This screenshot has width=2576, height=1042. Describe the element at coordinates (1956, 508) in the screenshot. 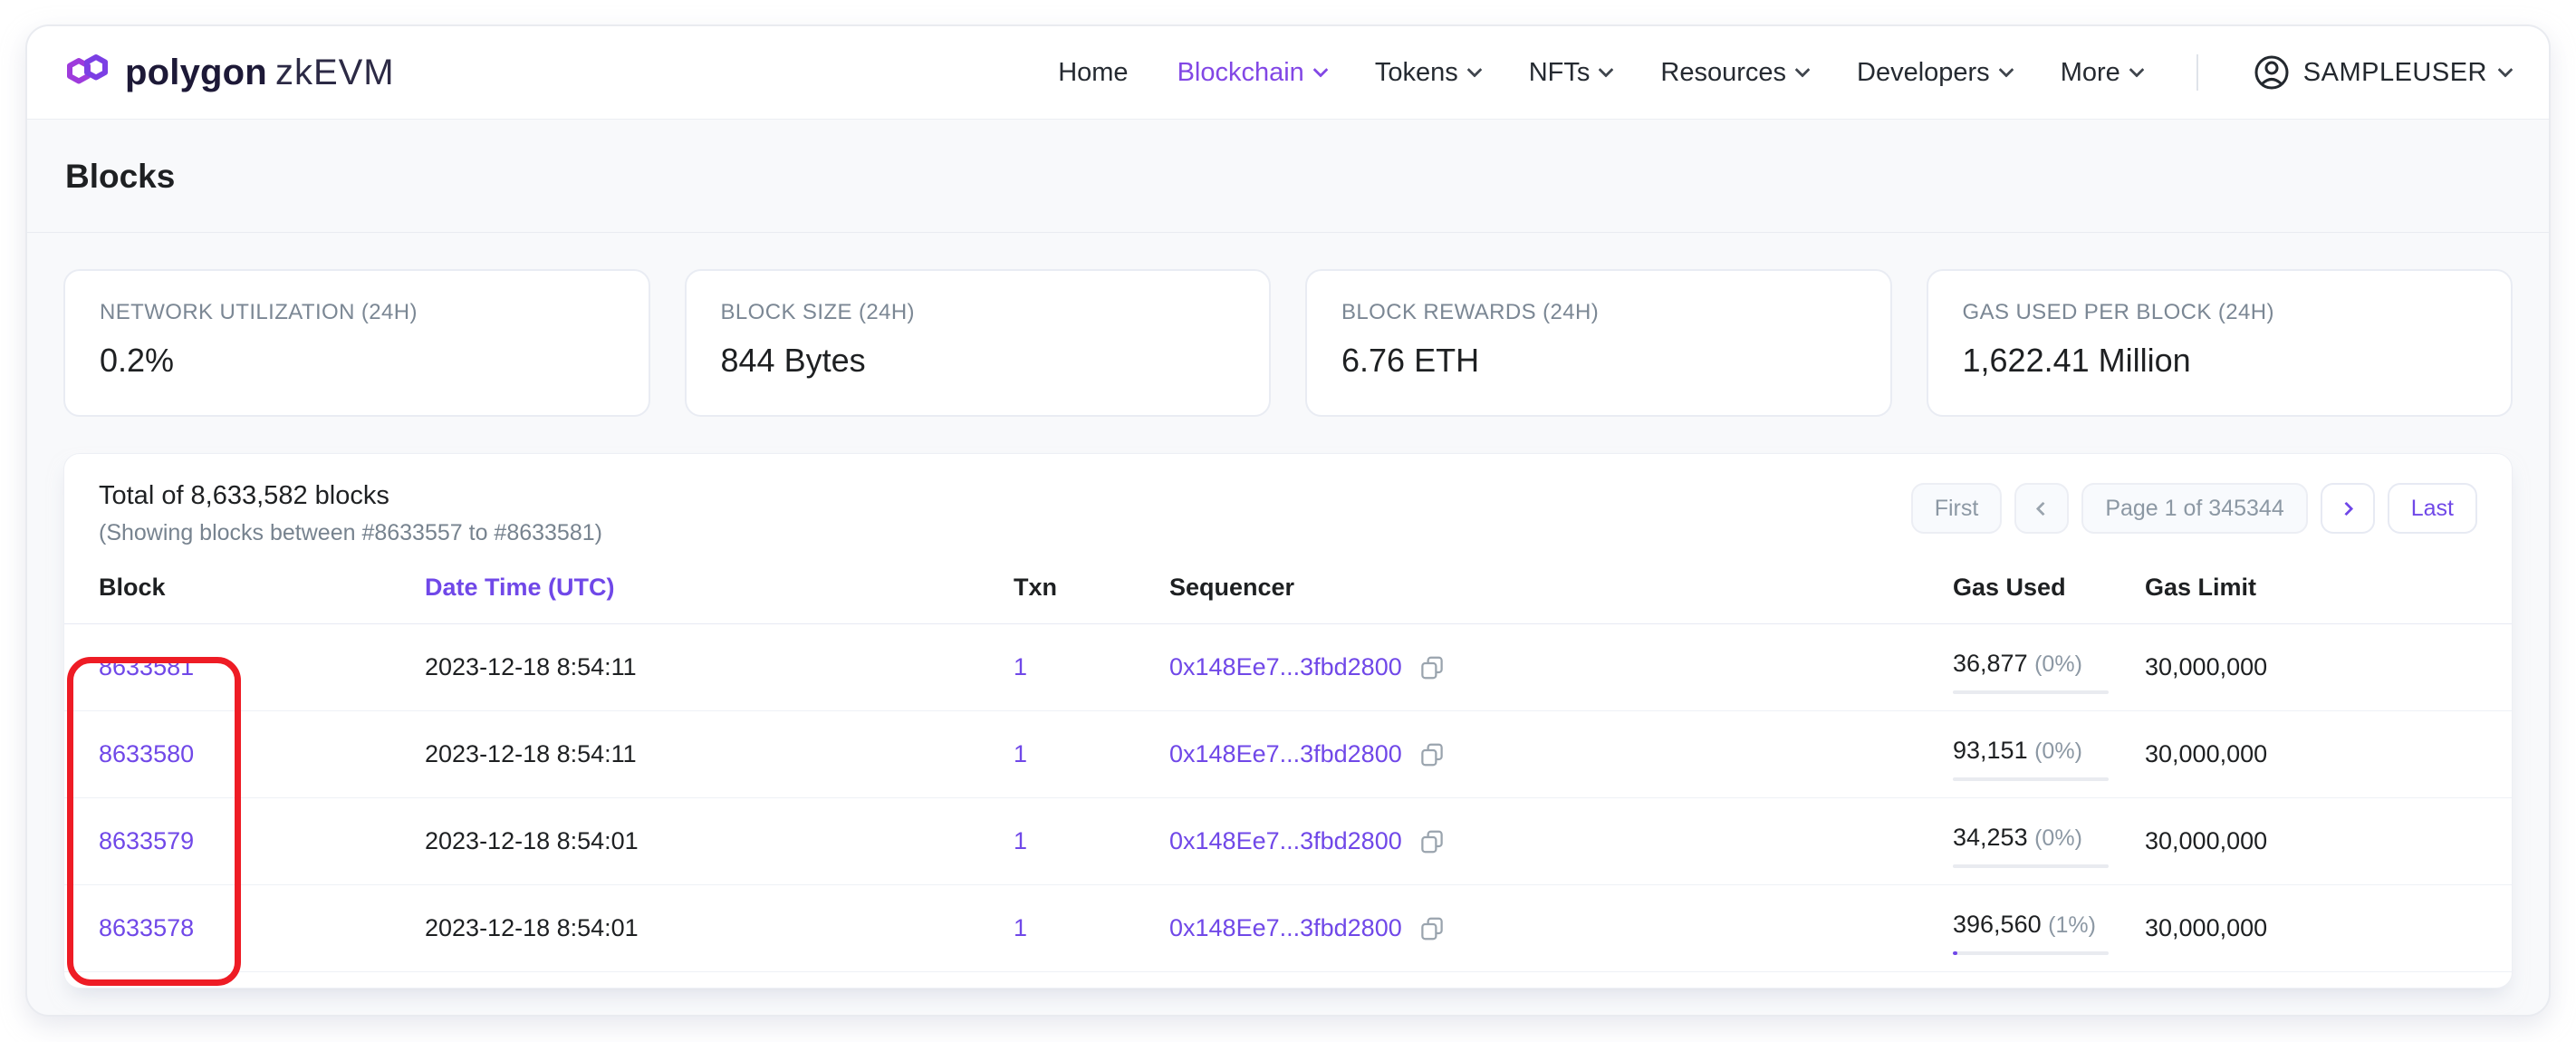

I see `first-page-button: First` at that location.